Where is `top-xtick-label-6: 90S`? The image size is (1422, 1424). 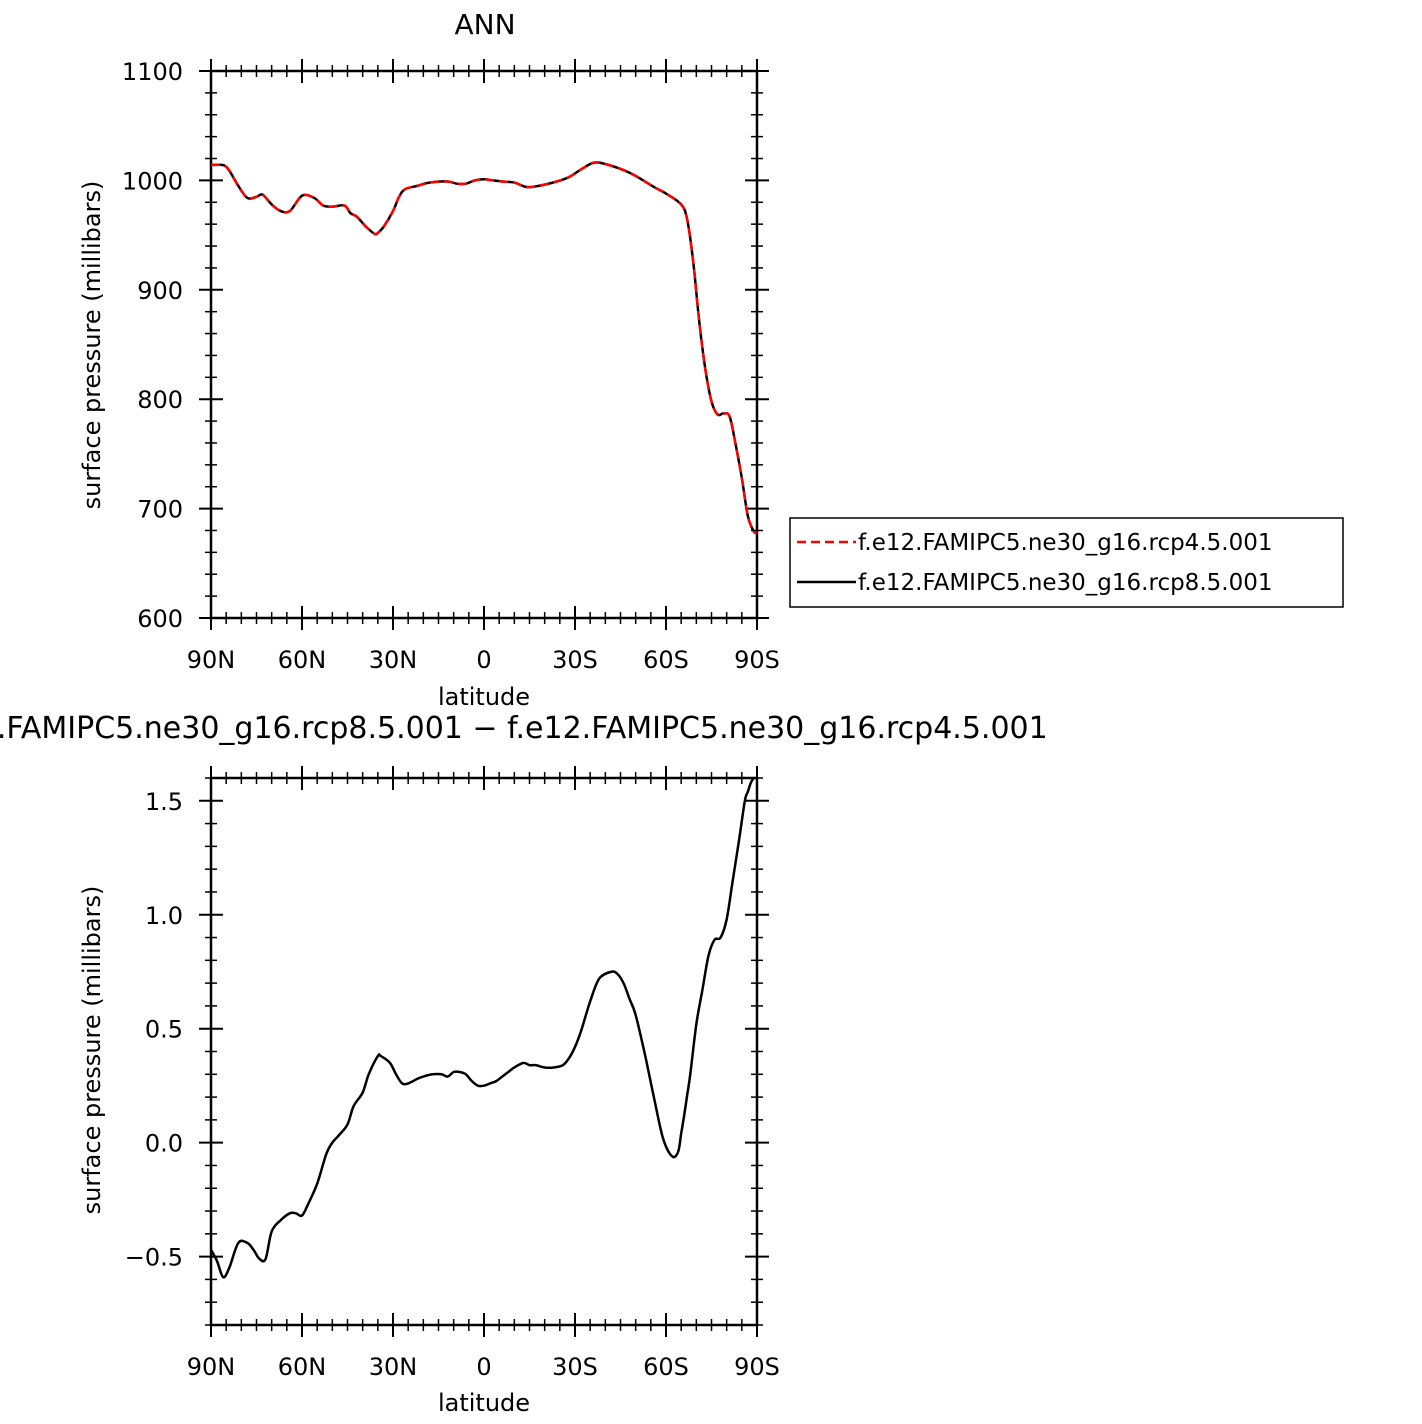
top-xtick-label-6: 90S is located at coordinates (757, 660).